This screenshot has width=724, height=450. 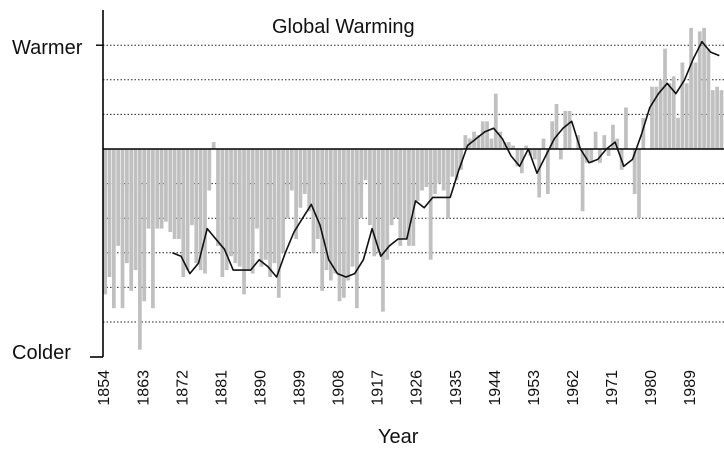 What do you see at coordinates (143, 388) in the screenshot?
I see `x-tick-label: 1863` at bounding box center [143, 388].